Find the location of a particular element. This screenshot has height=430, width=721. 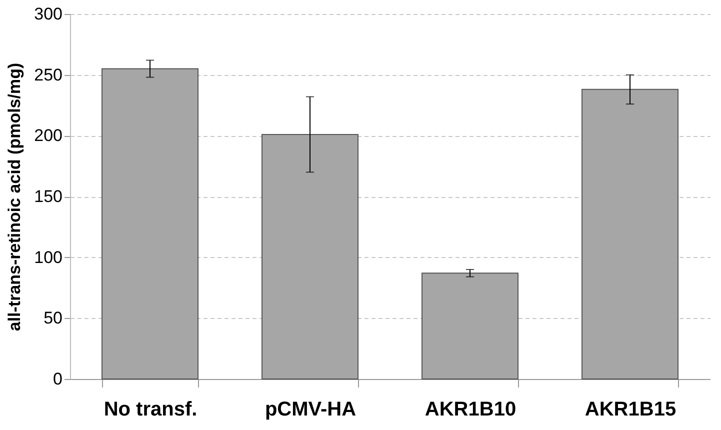

x-tick-label: pCMV-HA is located at coordinates (310, 409).